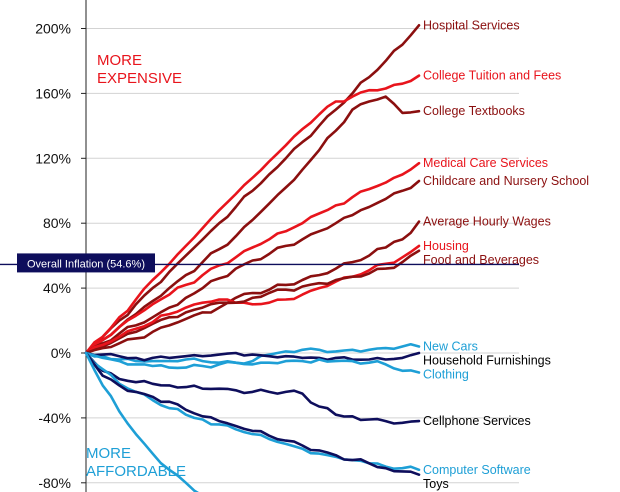  Describe the element at coordinates (487, 222) in the screenshot. I see `series-label: Average Hourly Wages` at that location.